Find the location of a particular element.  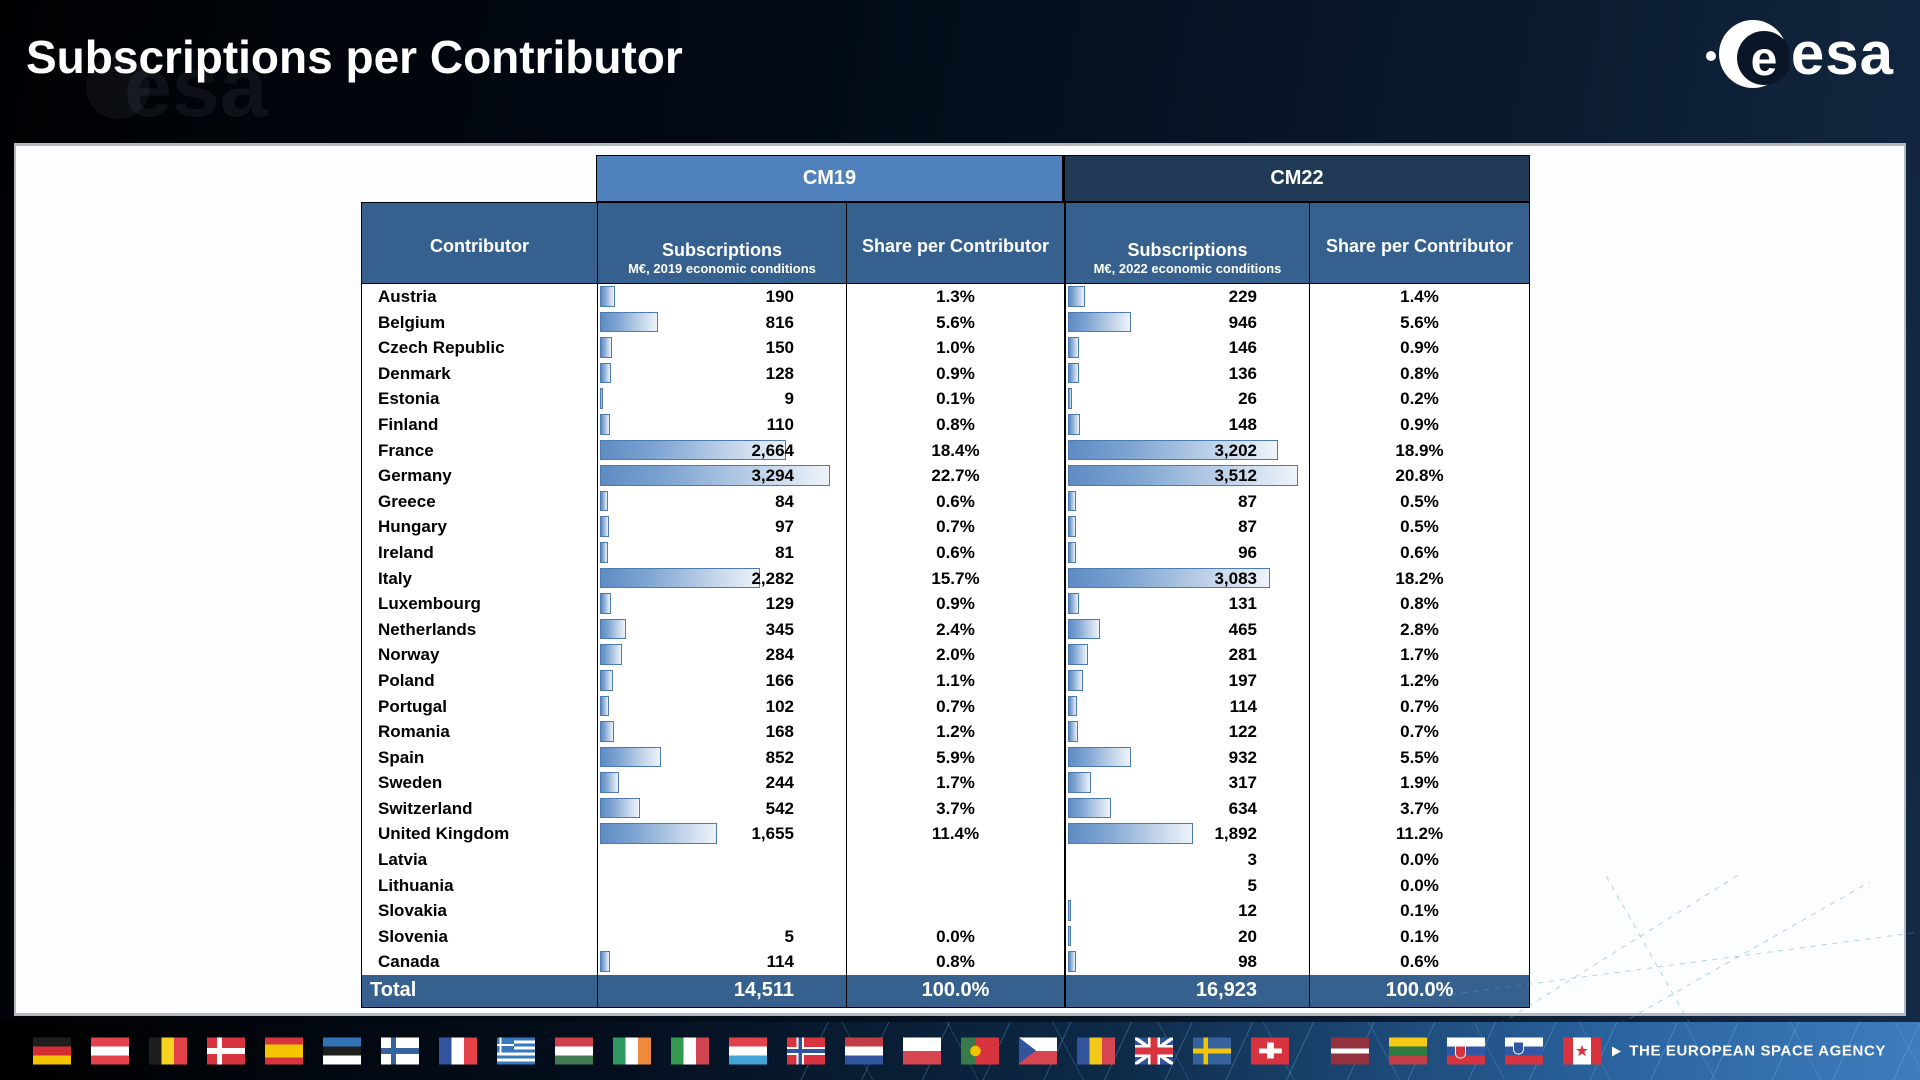

subscriptions-cell-cm19: 97 is located at coordinates (721, 527).